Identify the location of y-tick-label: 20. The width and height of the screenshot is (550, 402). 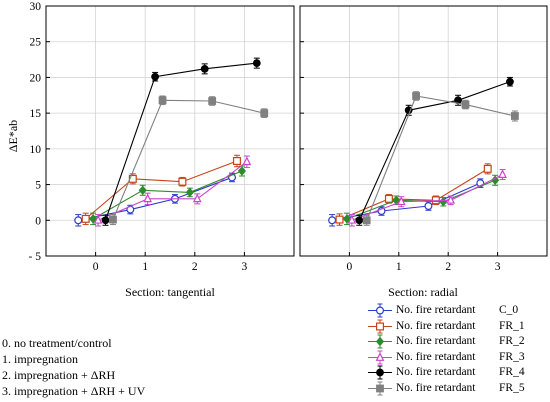
(36, 78).